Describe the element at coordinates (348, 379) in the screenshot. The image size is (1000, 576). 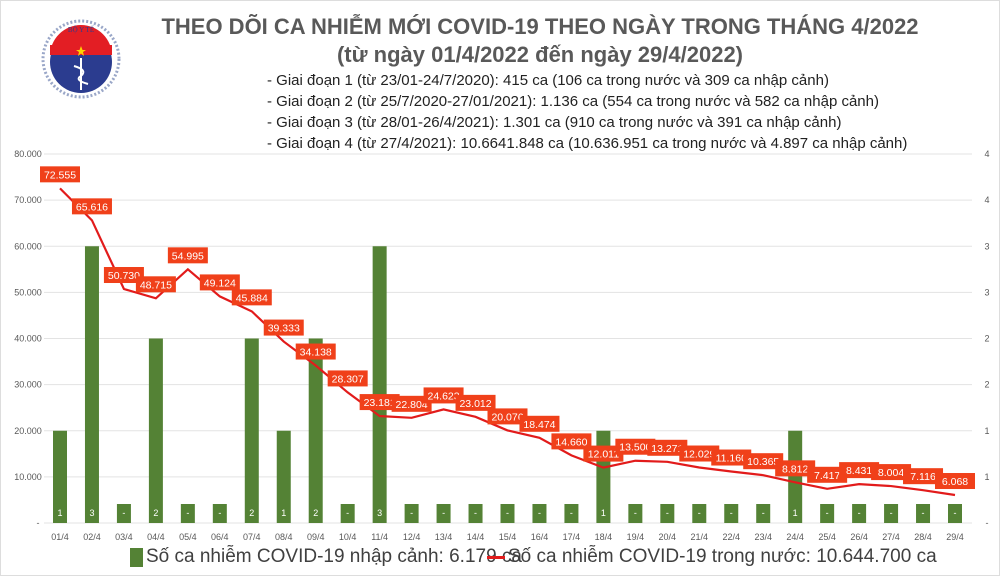
I see `line-data-label: 28.307` at that location.